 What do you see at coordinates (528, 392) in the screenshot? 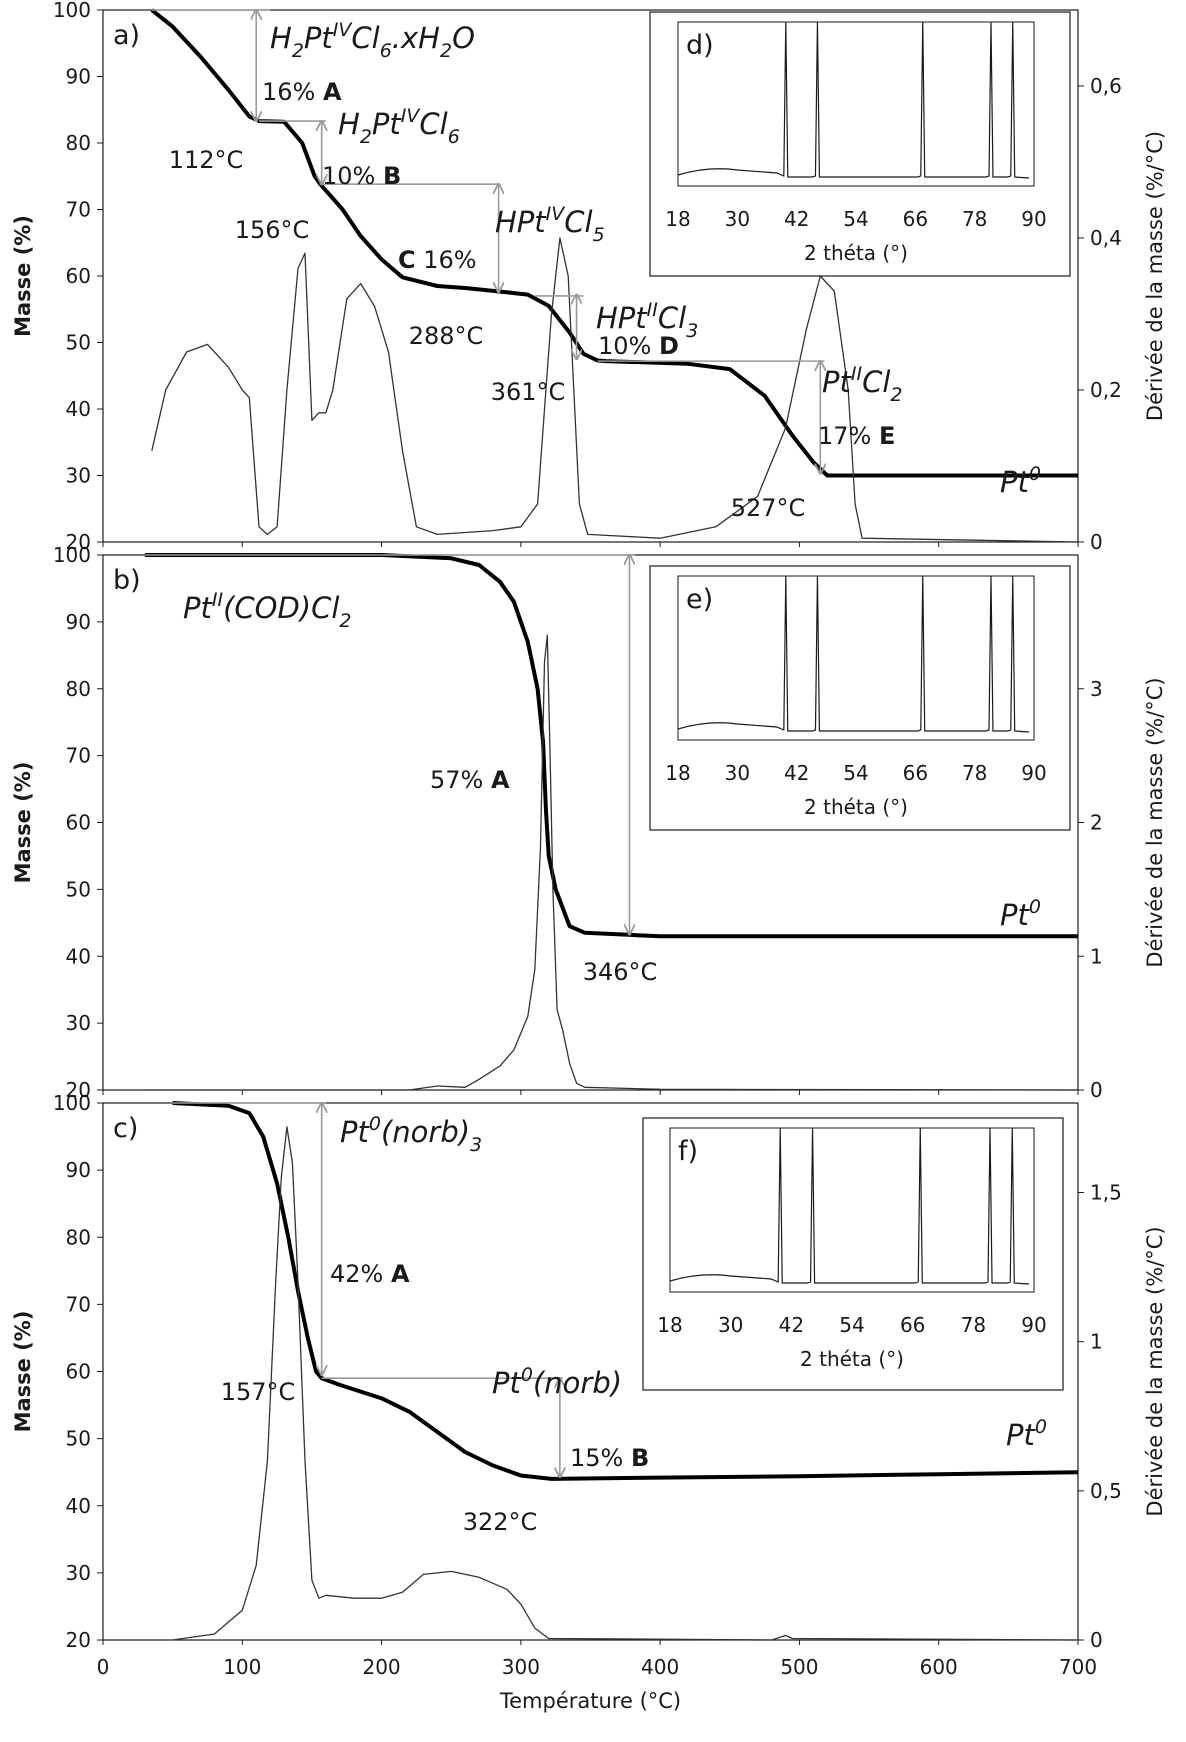
I see `temperature-label: 361°C` at bounding box center [528, 392].